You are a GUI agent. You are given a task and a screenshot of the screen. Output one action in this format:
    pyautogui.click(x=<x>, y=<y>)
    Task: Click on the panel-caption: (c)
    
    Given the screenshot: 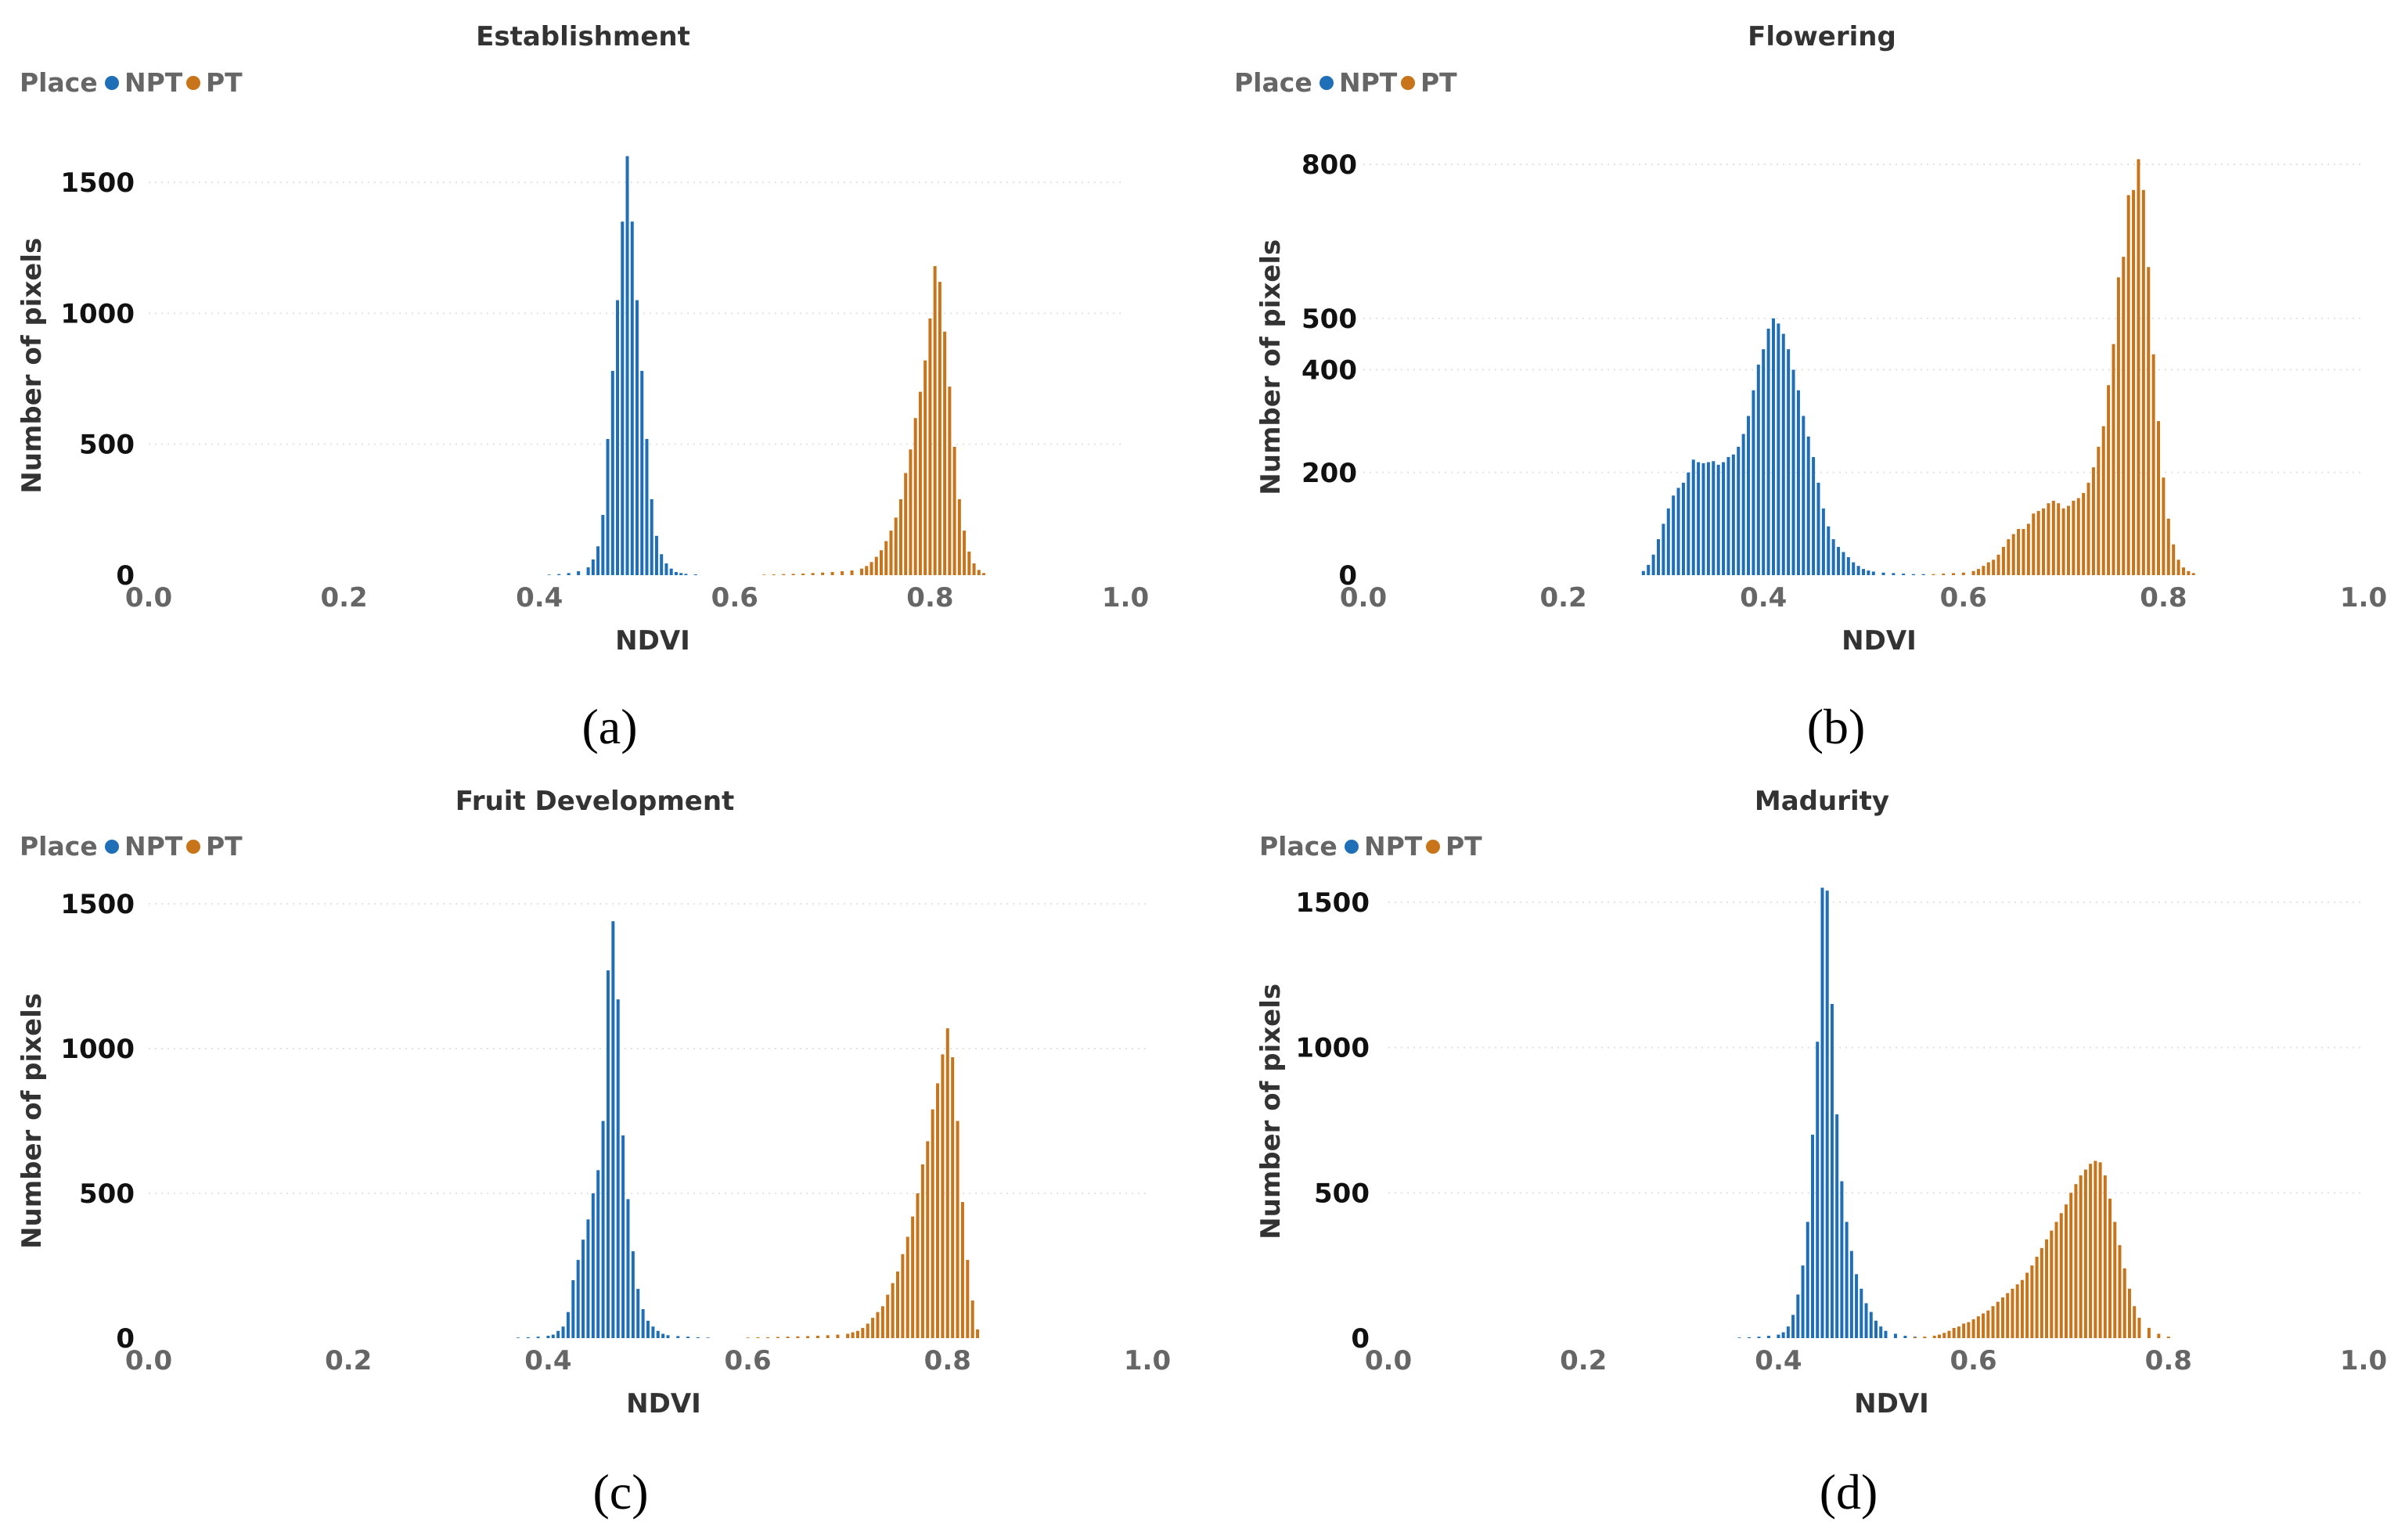 What is the action you would take?
    pyautogui.click(x=620, y=1492)
    